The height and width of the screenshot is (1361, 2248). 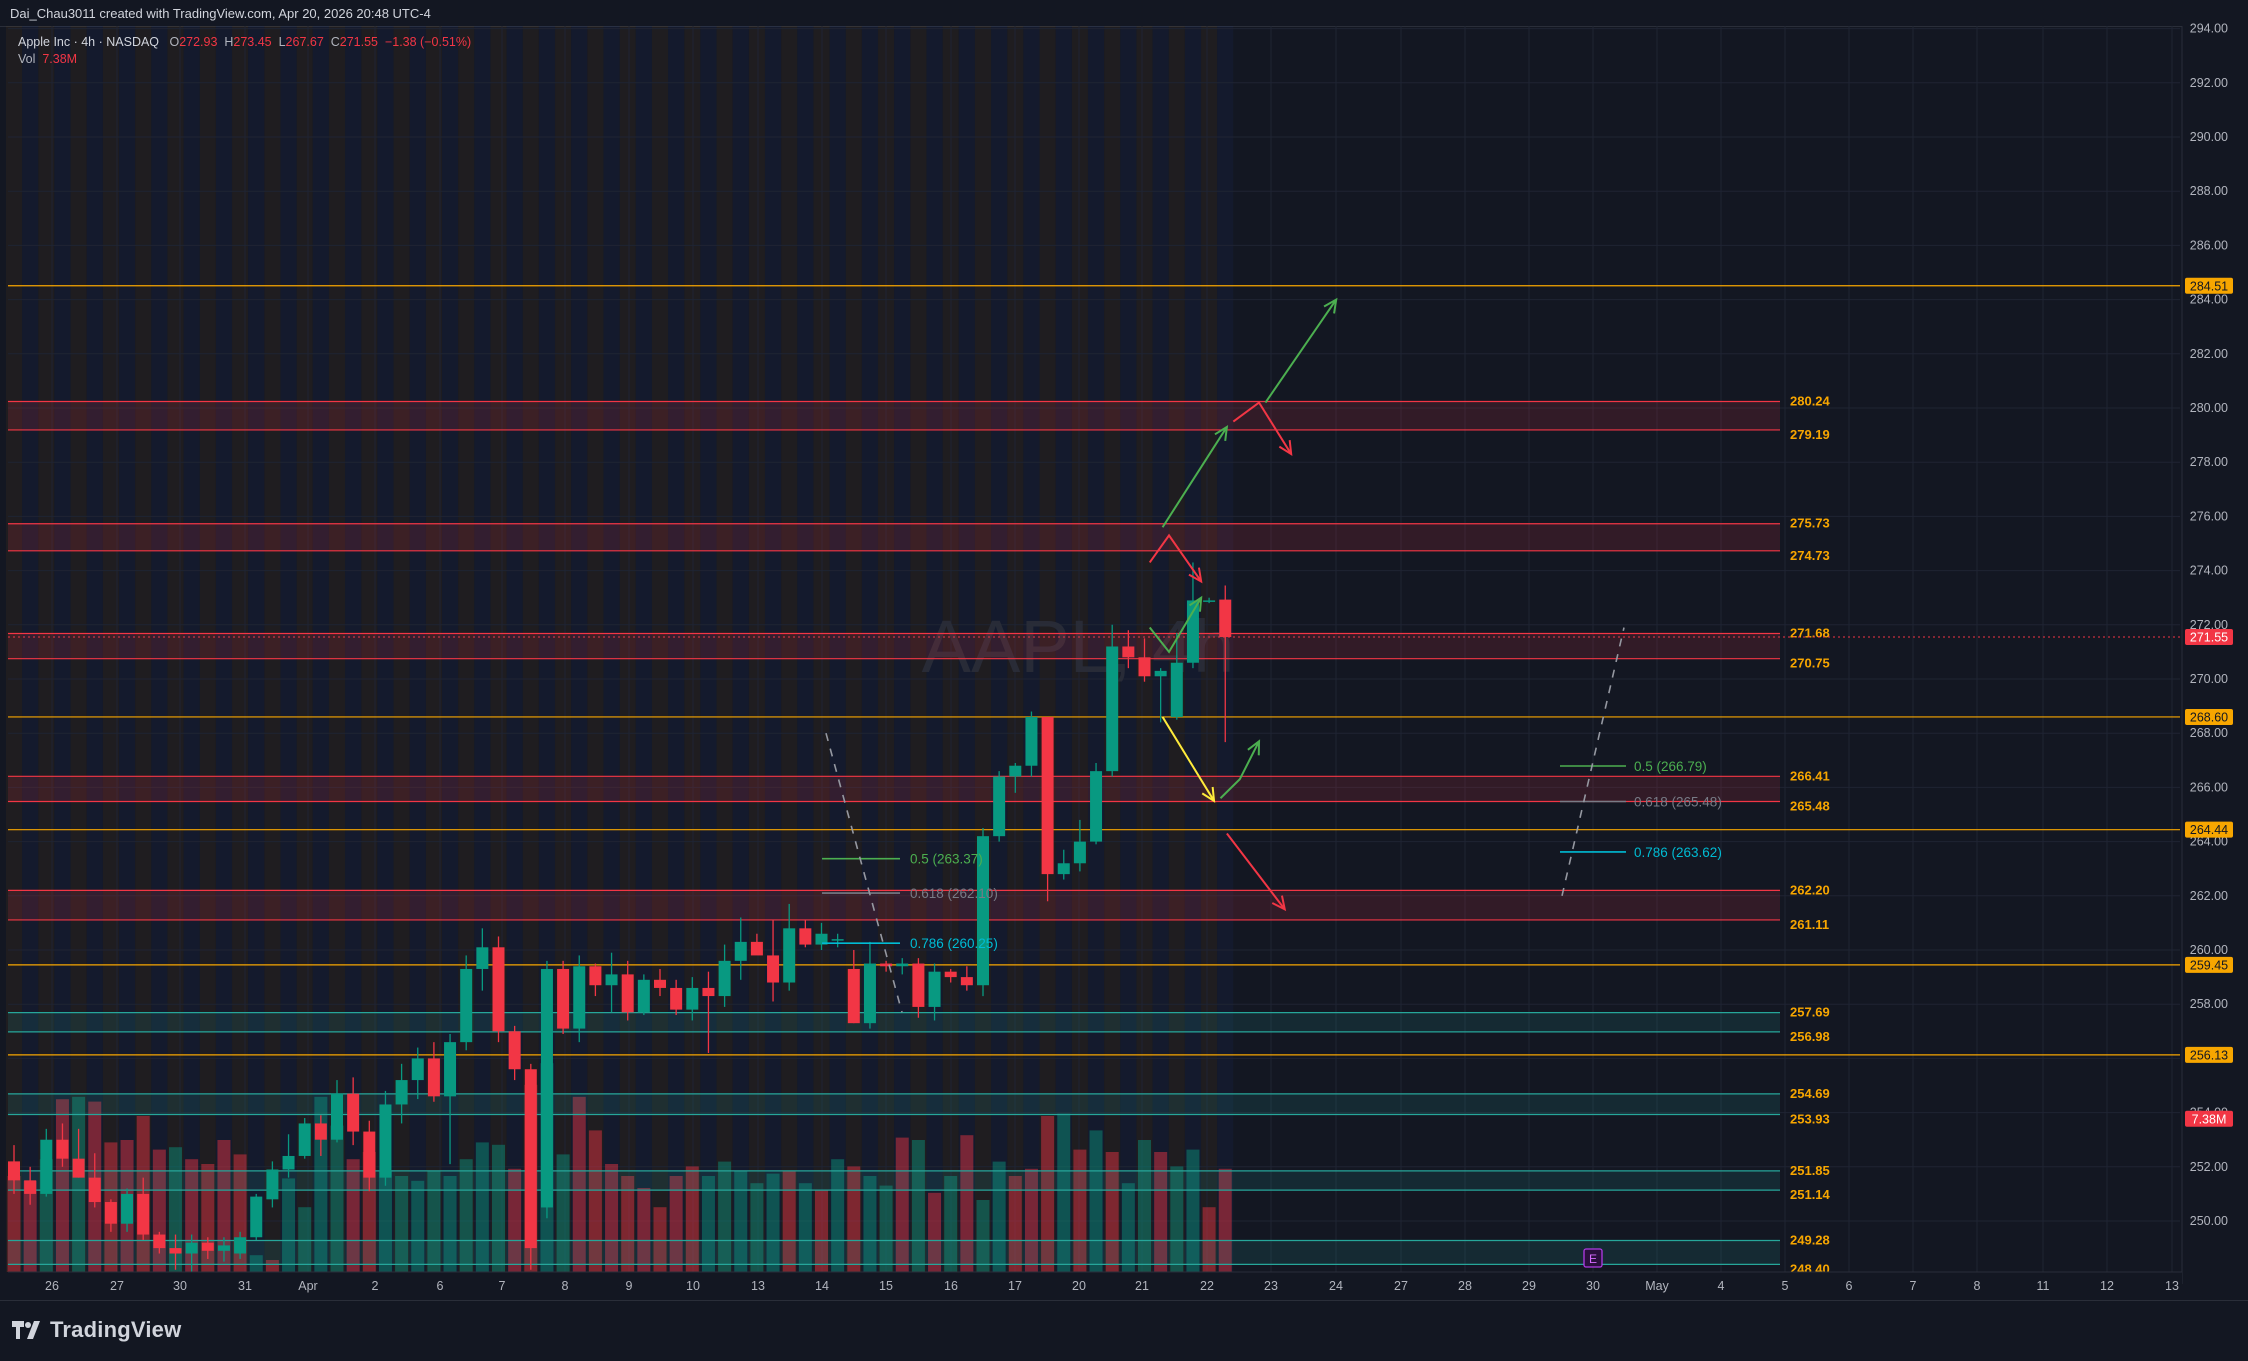 I want to click on tradingview-logo: TradingView, so click(x=96, y=1330).